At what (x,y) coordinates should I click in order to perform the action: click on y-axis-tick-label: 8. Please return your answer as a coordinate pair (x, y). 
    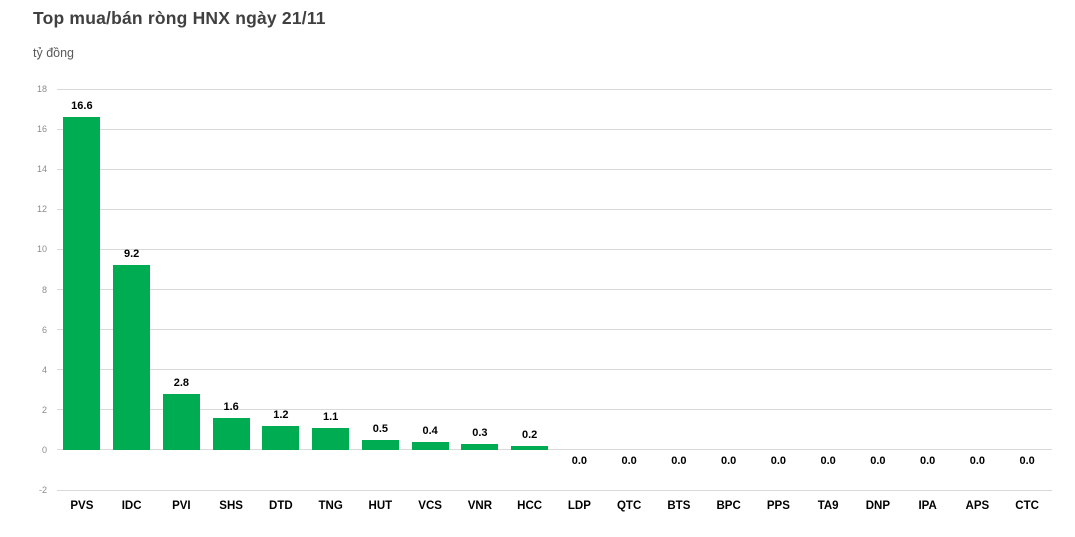
    Looking at the image, I should click on (44, 289).